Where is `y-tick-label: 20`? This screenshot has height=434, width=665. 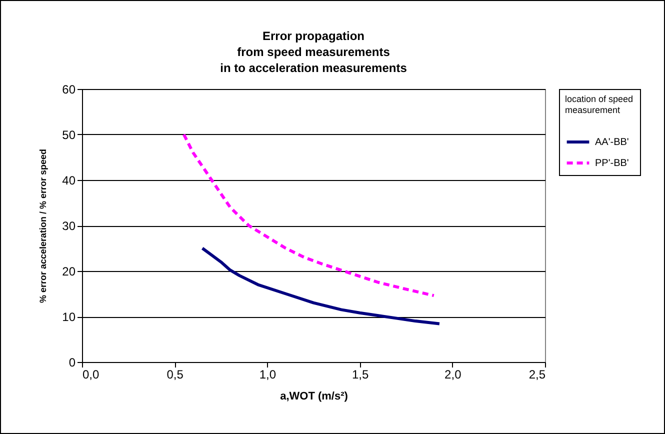 y-tick-label: 20 is located at coordinates (69, 271).